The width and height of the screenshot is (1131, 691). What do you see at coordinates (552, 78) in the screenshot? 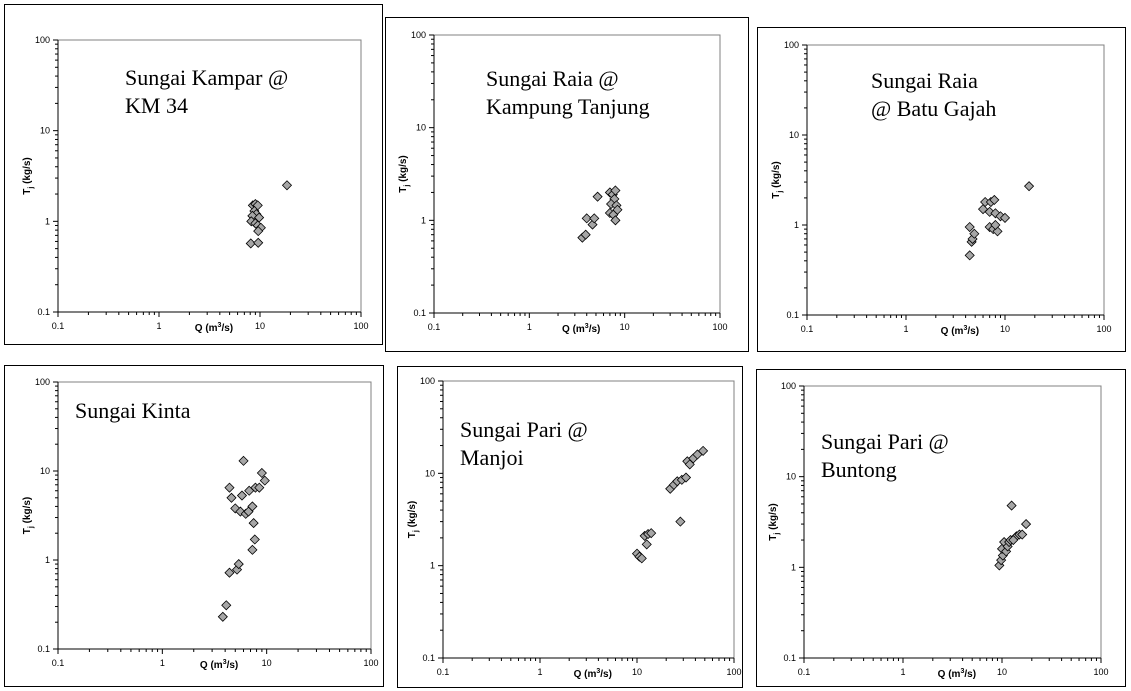
I see `chart-title-line: Sungai Raia @` at bounding box center [552, 78].